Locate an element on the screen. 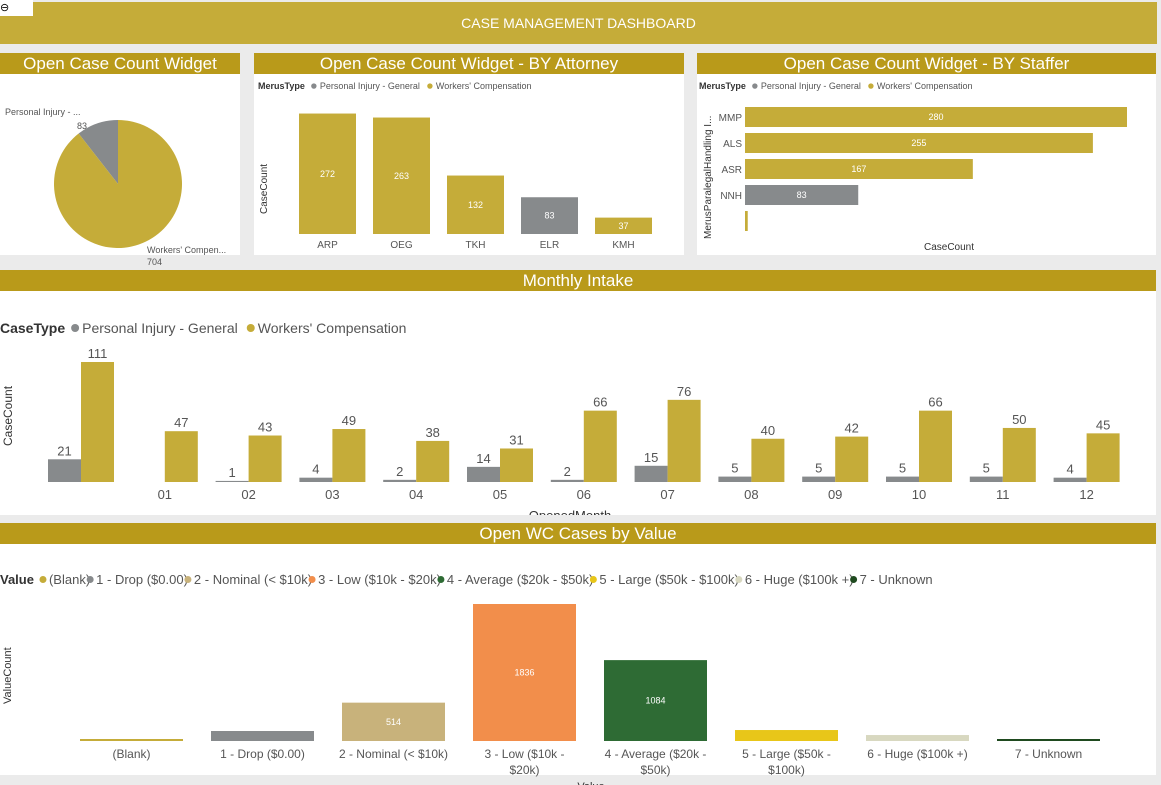 Image resolution: width=1161 pixels, height=785 pixels. x-tick-label: ELR is located at coordinates (549, 245).